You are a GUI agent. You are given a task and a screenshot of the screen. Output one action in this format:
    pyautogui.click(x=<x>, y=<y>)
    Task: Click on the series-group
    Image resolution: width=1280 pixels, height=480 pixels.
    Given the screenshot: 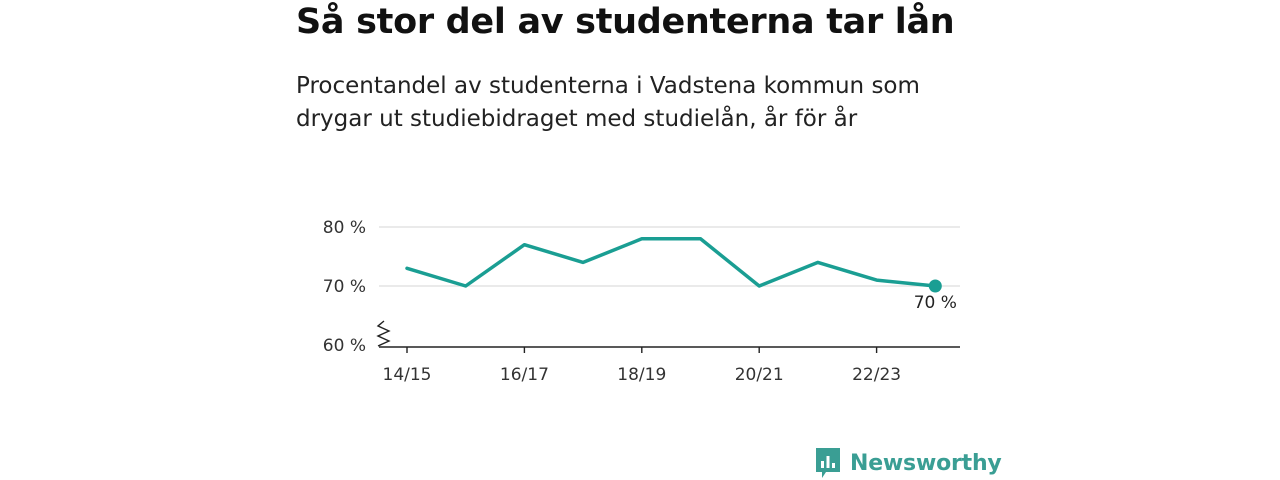 What is the action you would take?
    pyautogui.click(x=673, y=265)
    